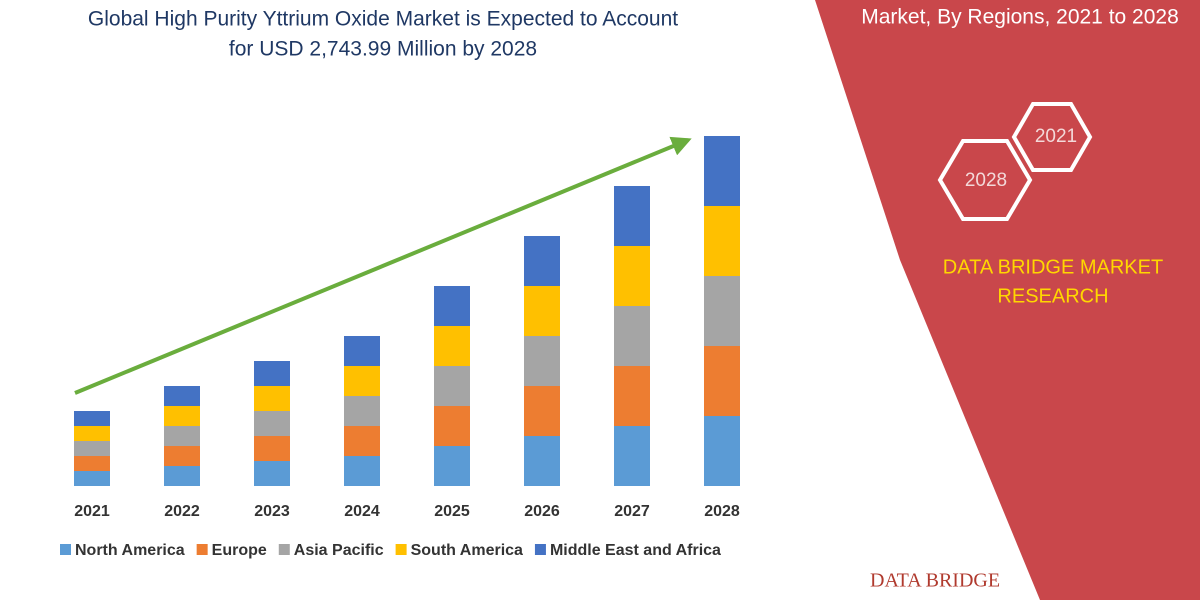  Describe the element at coordinates (239, 550) in the screenshot. I see `legend-label: Europe` at that location.